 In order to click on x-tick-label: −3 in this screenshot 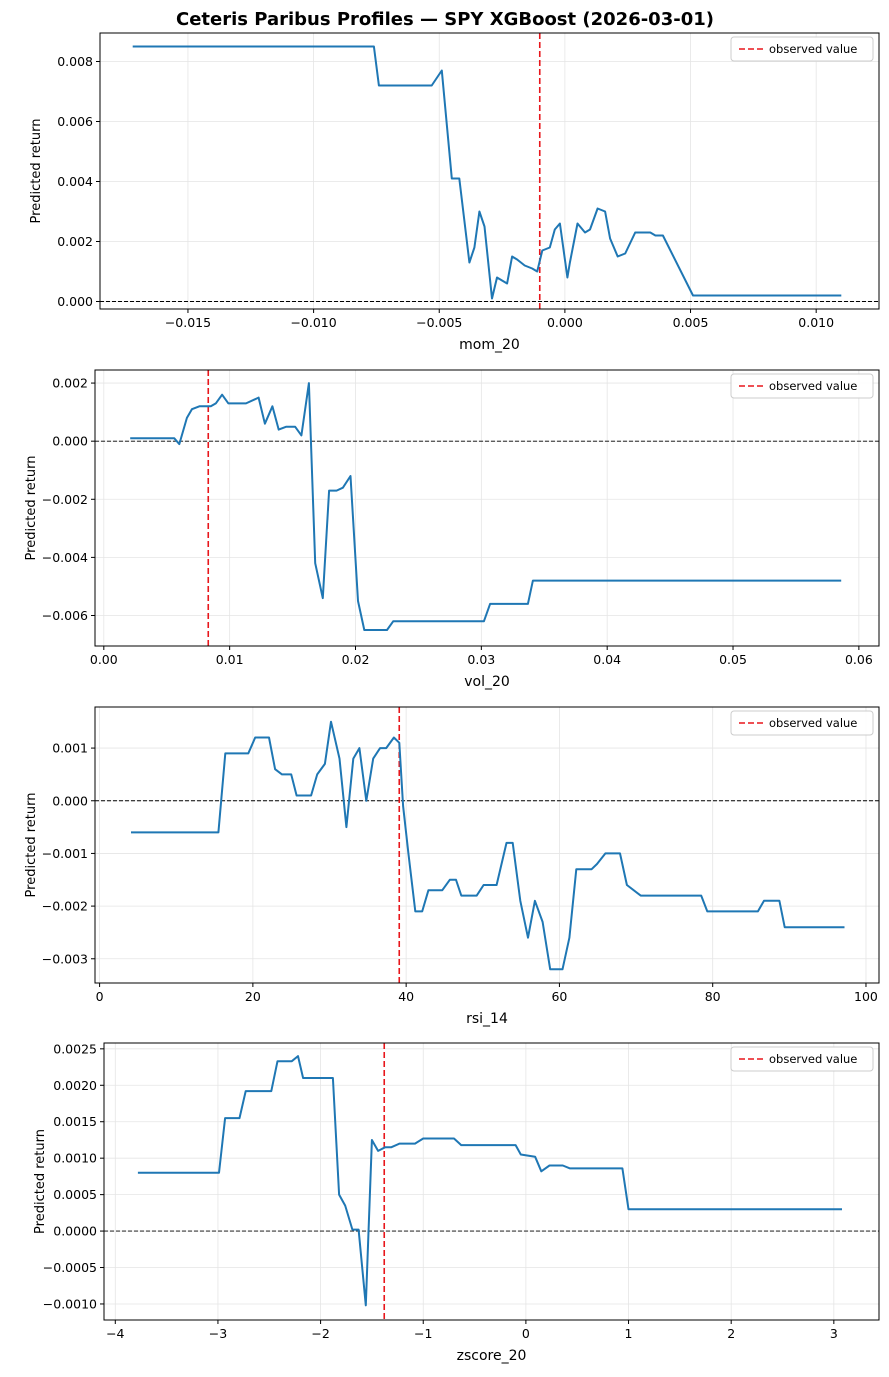, I will do `click(218, 1333)`.